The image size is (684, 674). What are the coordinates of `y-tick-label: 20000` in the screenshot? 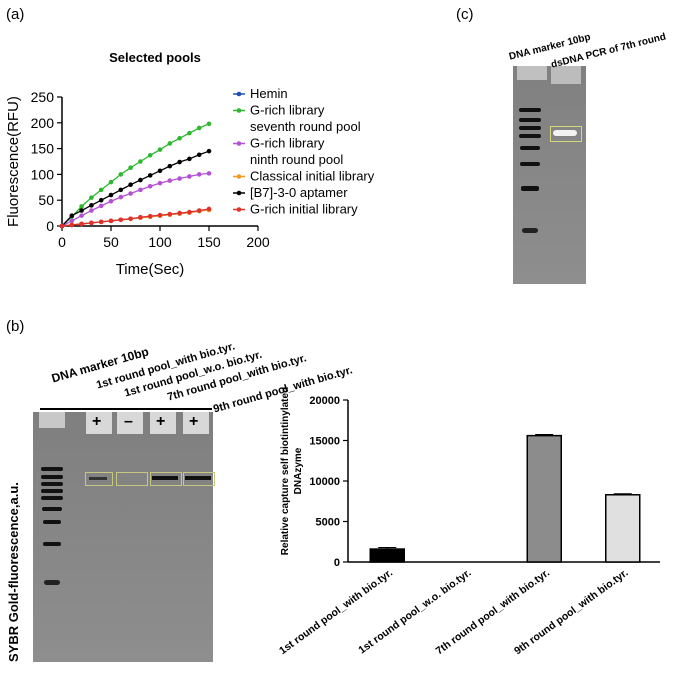 It's located at (324, 401).